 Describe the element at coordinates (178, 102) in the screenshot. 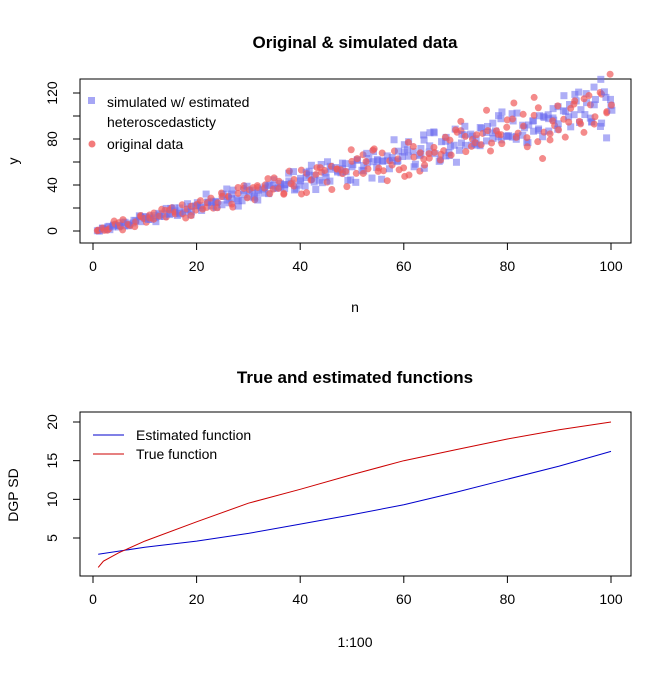

I see `legend-label-simulated-line1: simulated w/ estimated` at that location.